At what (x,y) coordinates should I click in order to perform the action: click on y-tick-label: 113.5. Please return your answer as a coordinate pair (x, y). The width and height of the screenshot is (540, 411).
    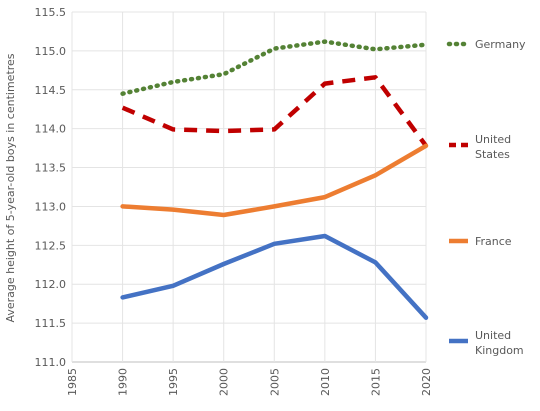
    Looking at the image, I should click on (51, 168).